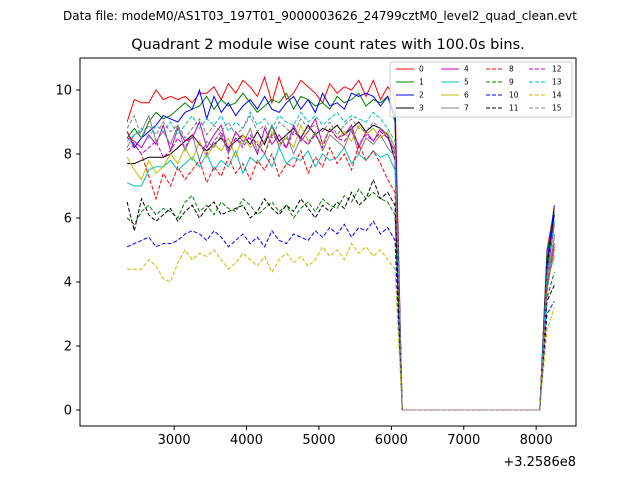 This screenshot has width=640, height=480. What do you see at coordinates (466, 108) in the screenshot?
I see `legend-label-7: 7` at bounding box center [466, 108].